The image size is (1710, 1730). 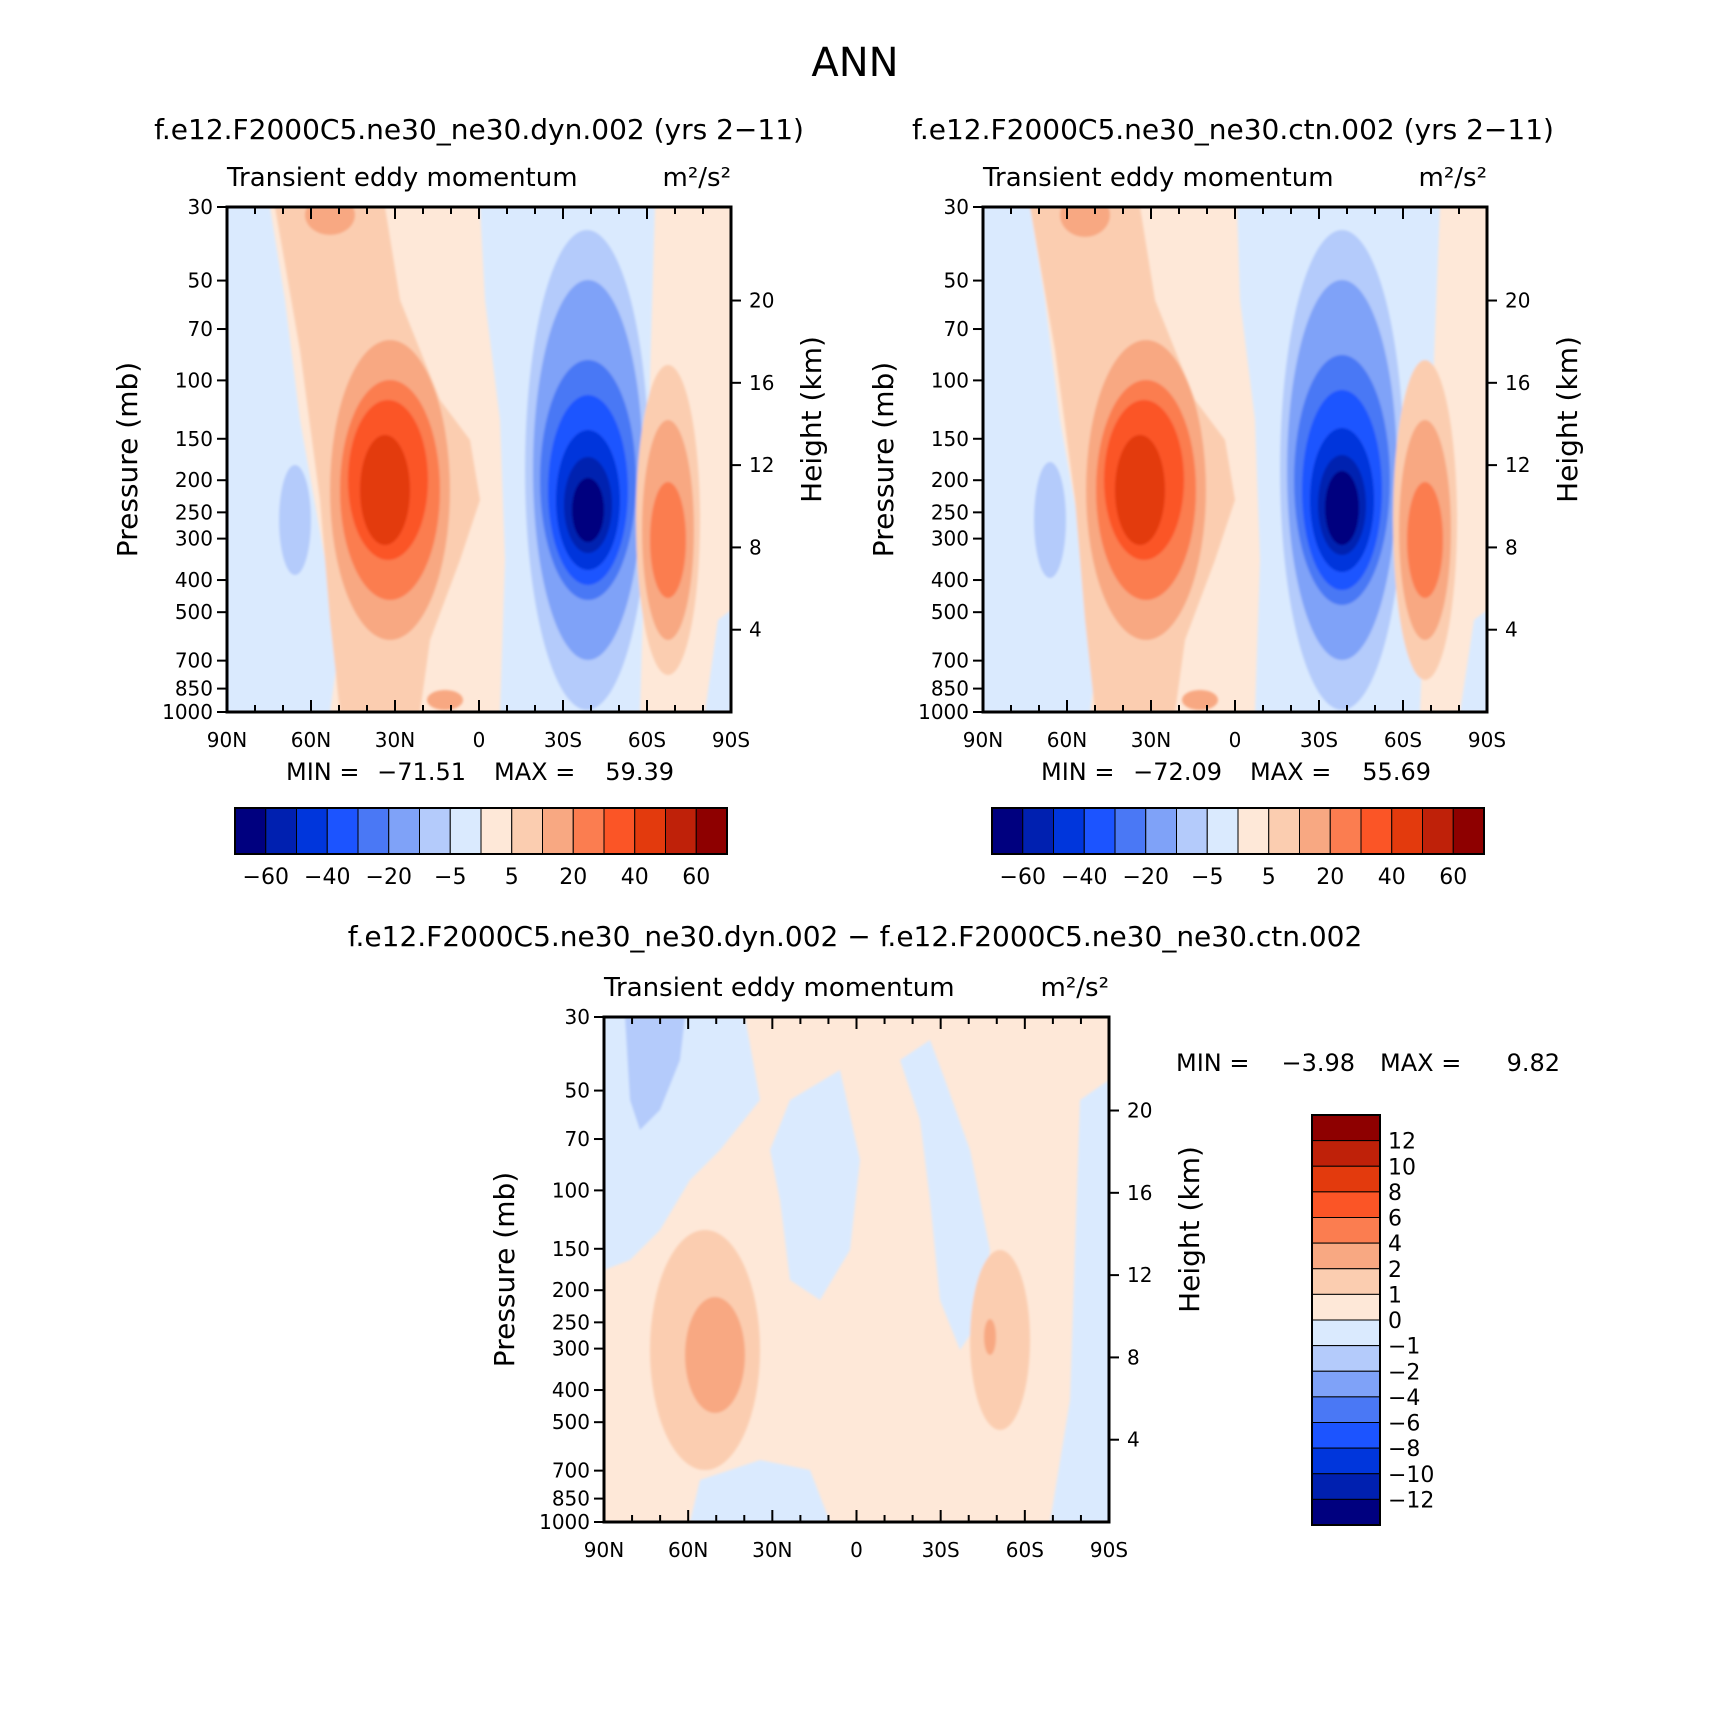 What do you see at coordinates (266, 877) in the screenshot?
I see `colorbar-label: −60` at bounding box center [266, 877].